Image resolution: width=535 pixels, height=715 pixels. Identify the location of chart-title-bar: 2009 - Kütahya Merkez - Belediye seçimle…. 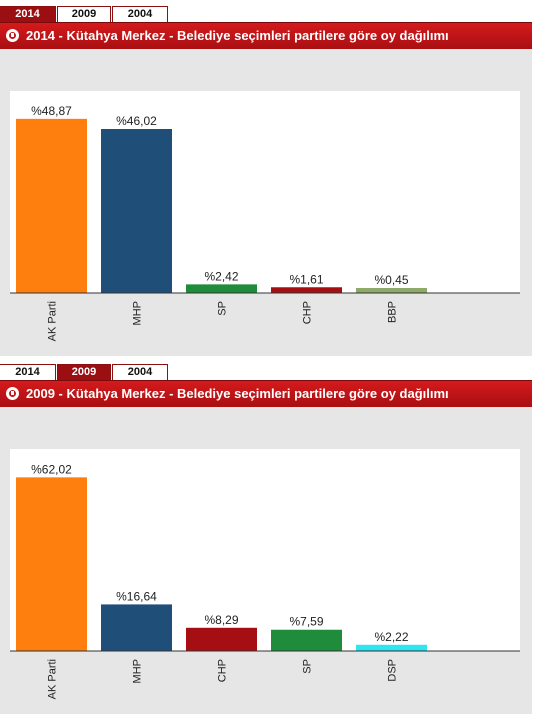
(266, 393).